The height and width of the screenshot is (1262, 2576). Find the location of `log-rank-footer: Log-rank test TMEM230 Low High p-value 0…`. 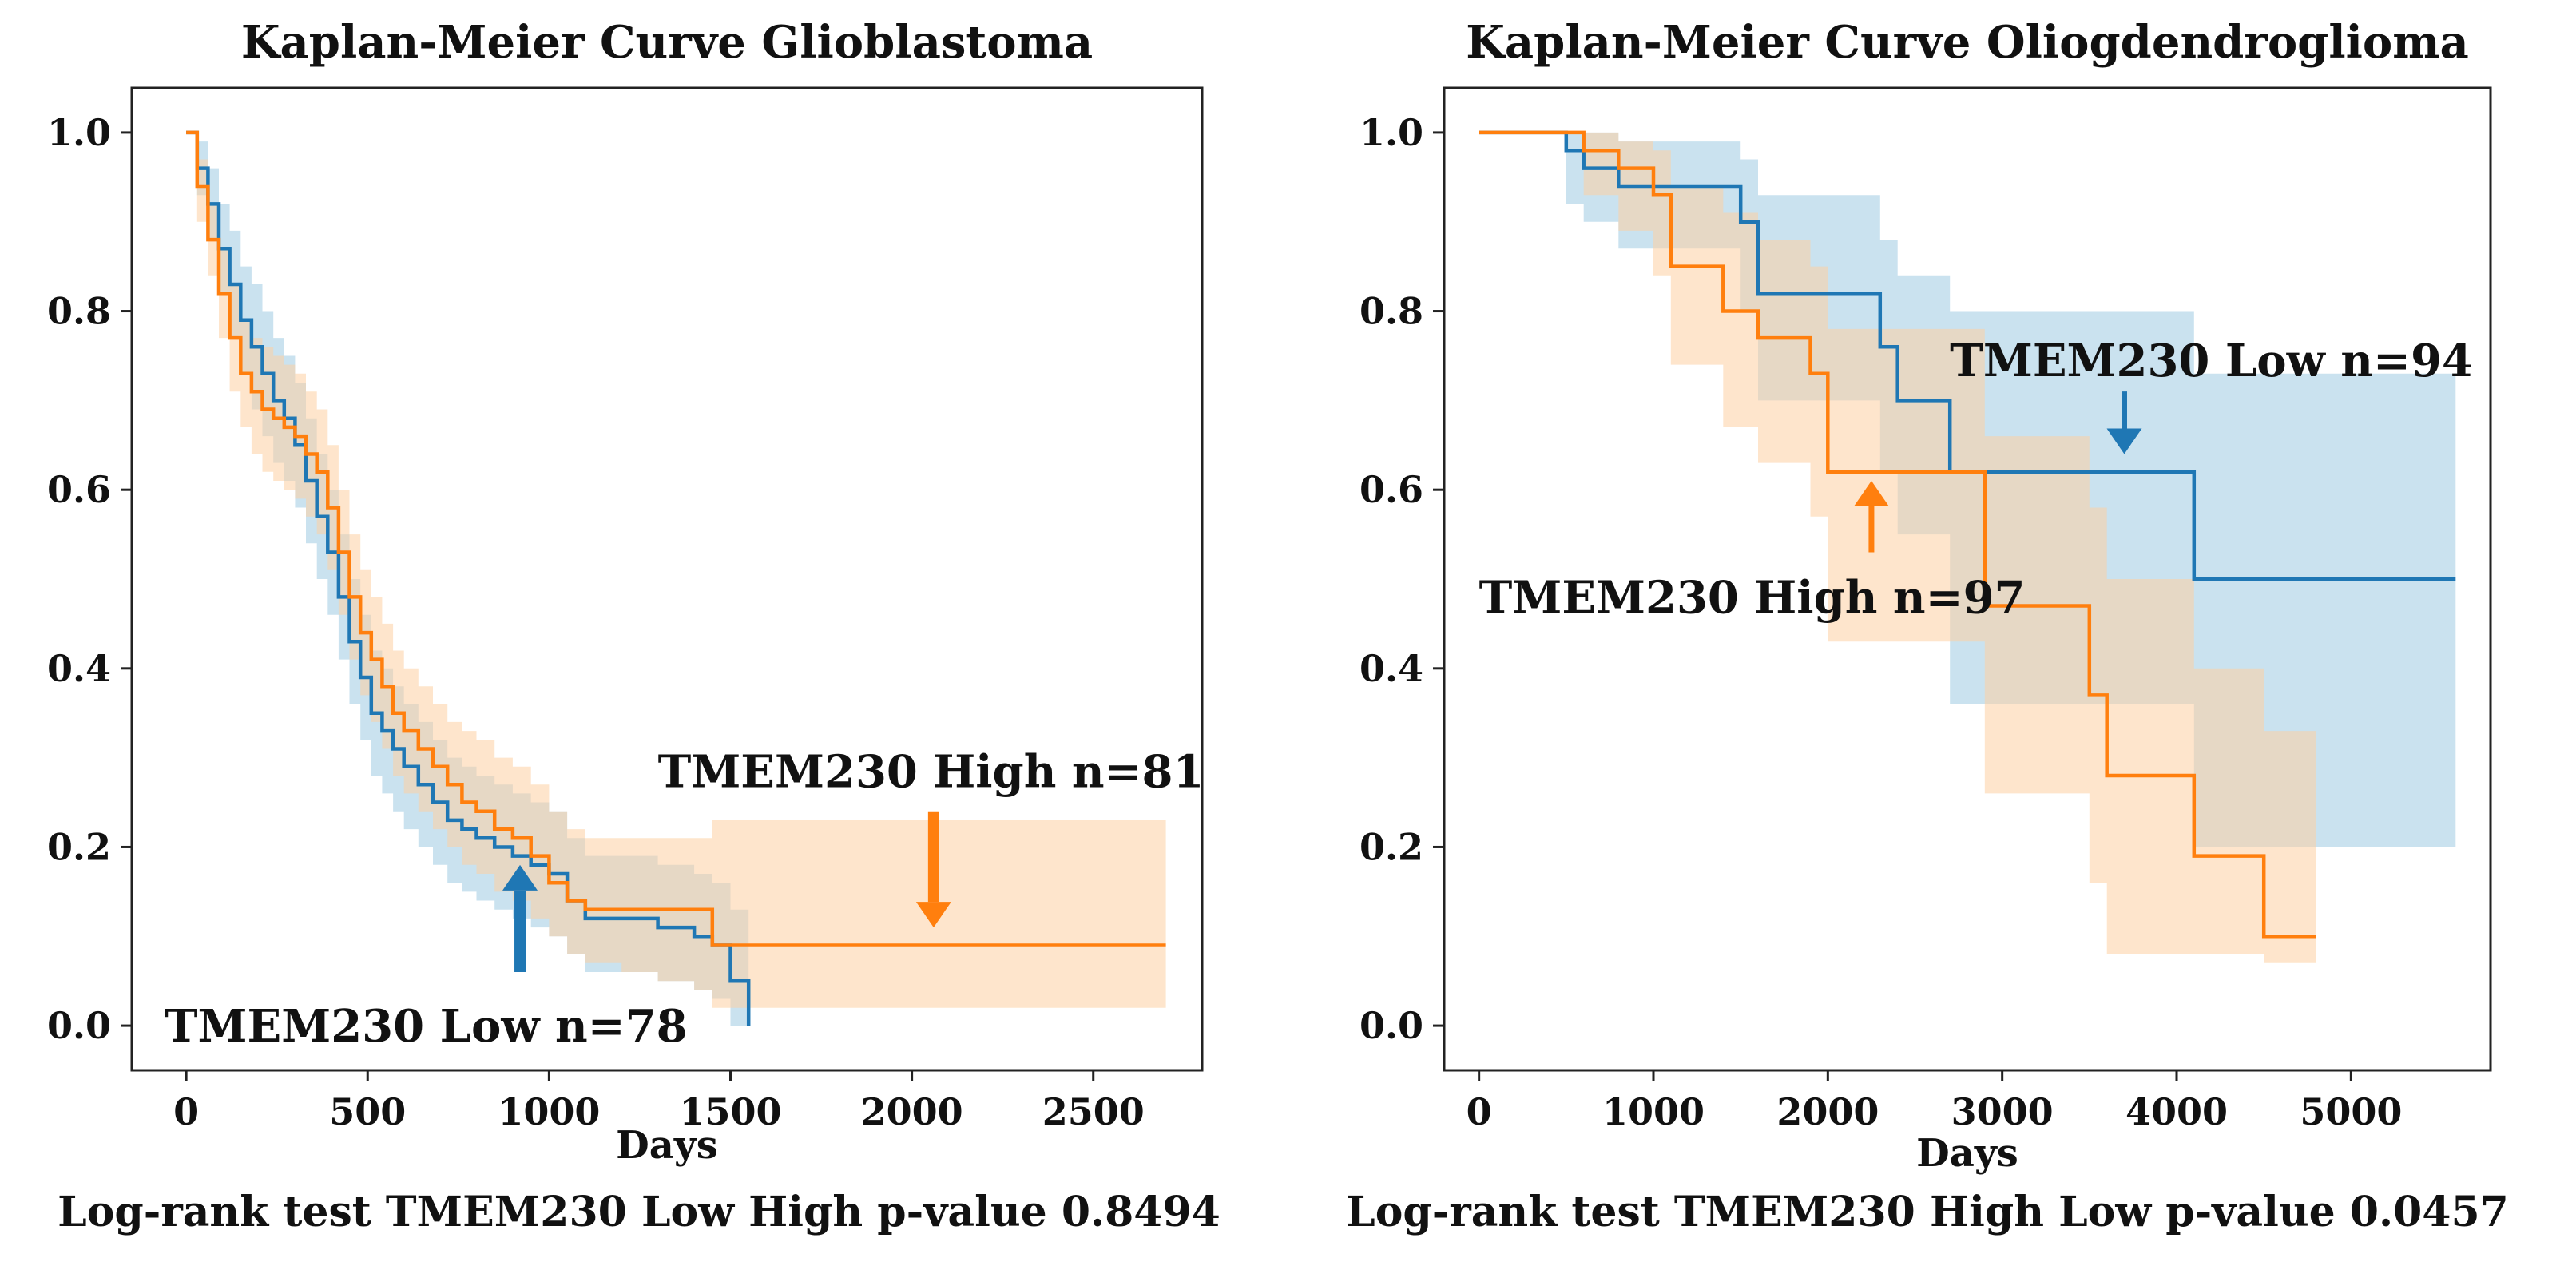

log-rank-footer: Log-rank test TMEM230 Low High p-value 0… is located at coordinates (640, 1212).